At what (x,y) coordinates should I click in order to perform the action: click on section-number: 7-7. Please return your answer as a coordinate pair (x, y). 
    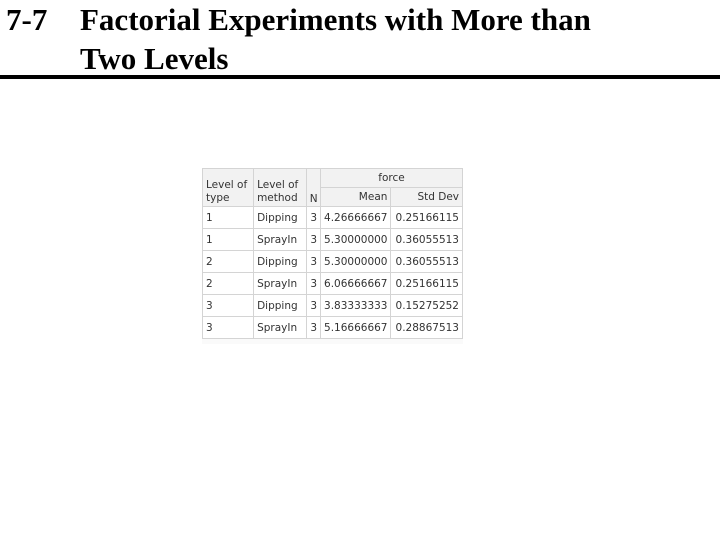
    Looking at the image, I should click on (27, 19).